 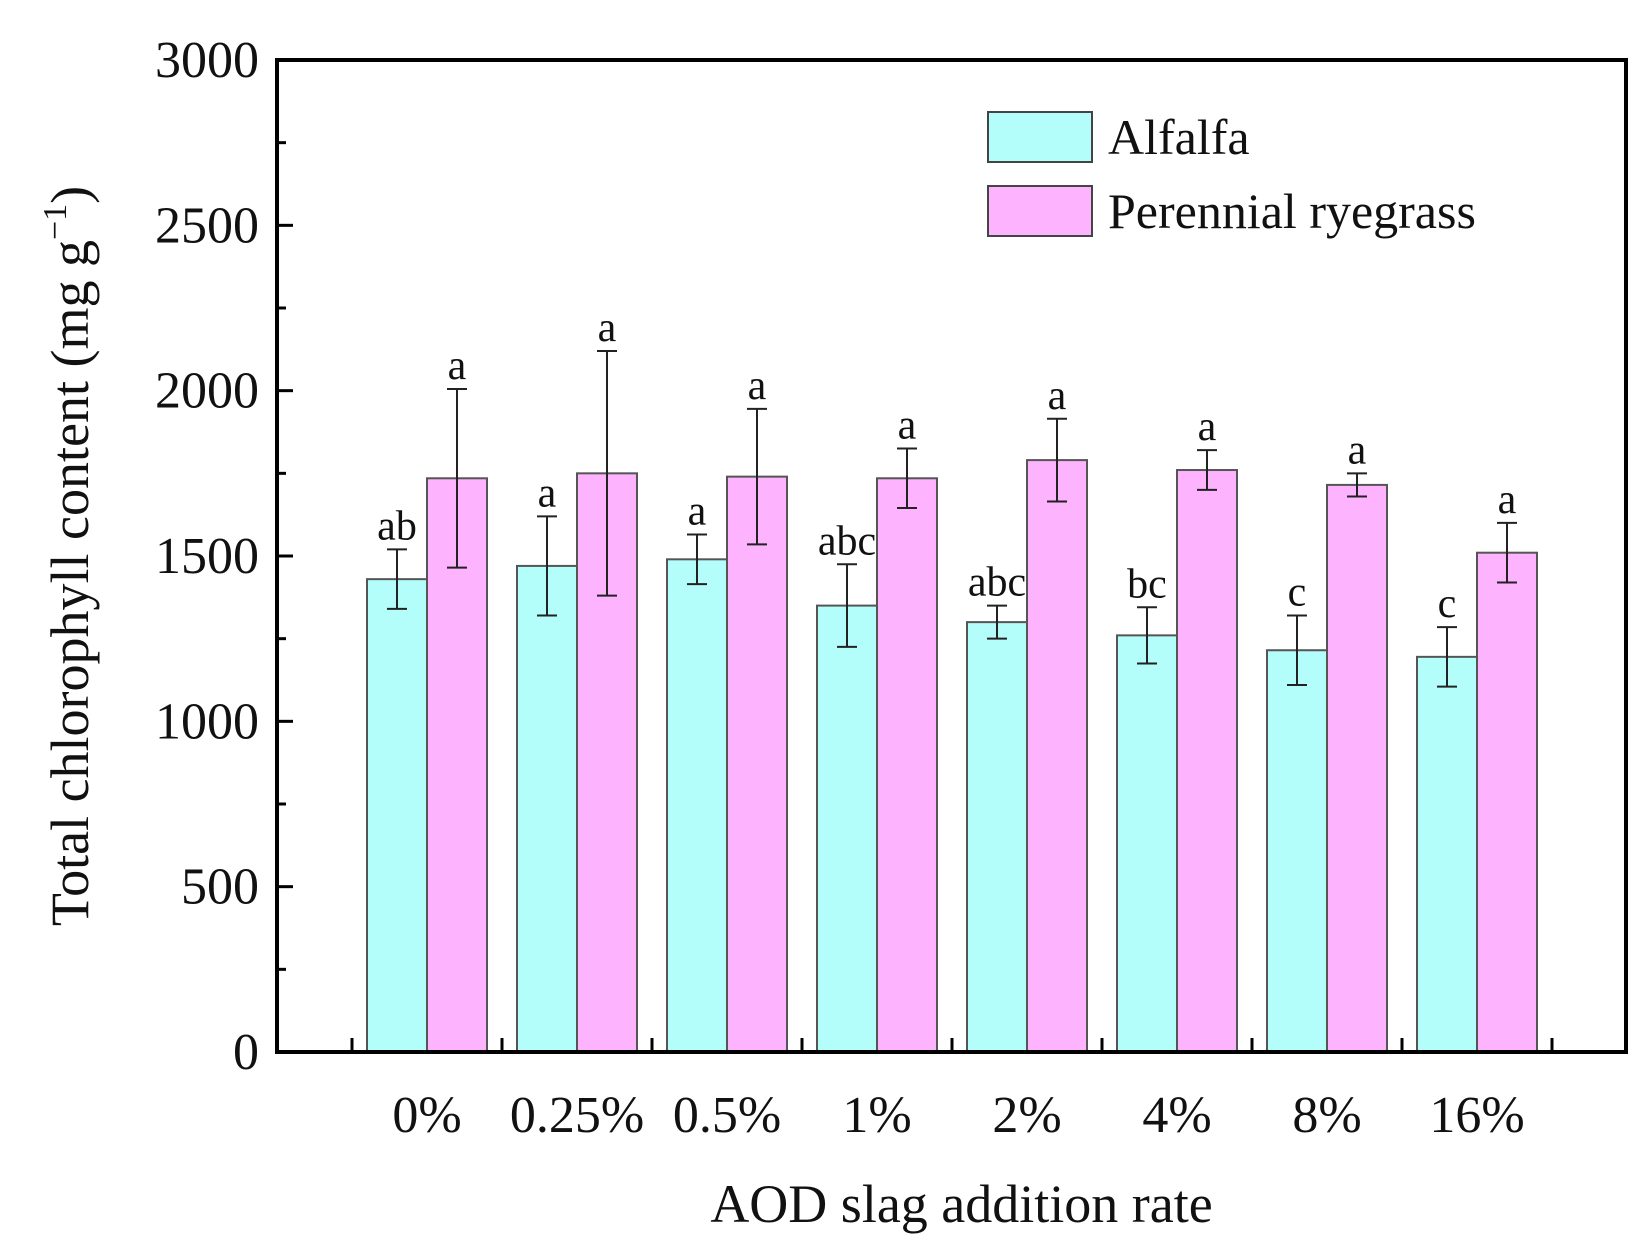 I want to click on x-tick-label: 1%, so click(x=876, y=1115).